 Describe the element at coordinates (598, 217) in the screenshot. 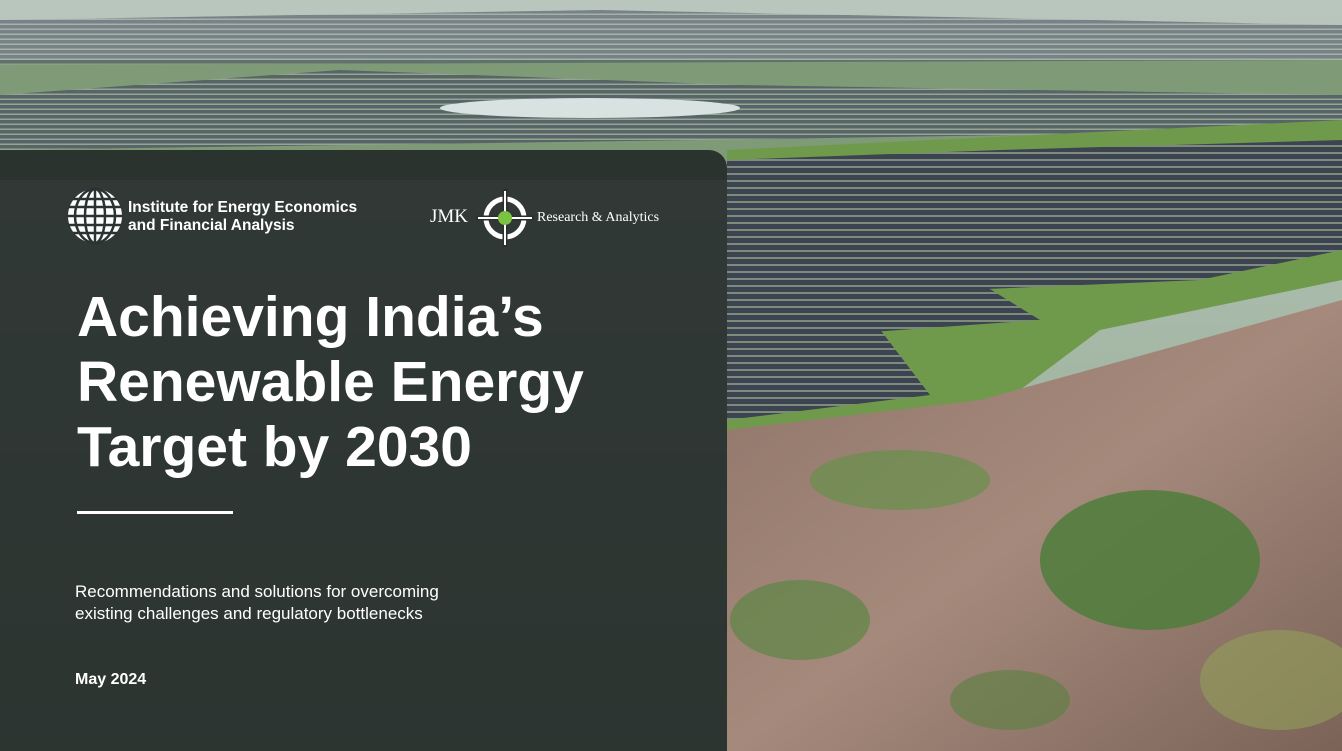

I see `partner-name: Research & Analytics` at that location.